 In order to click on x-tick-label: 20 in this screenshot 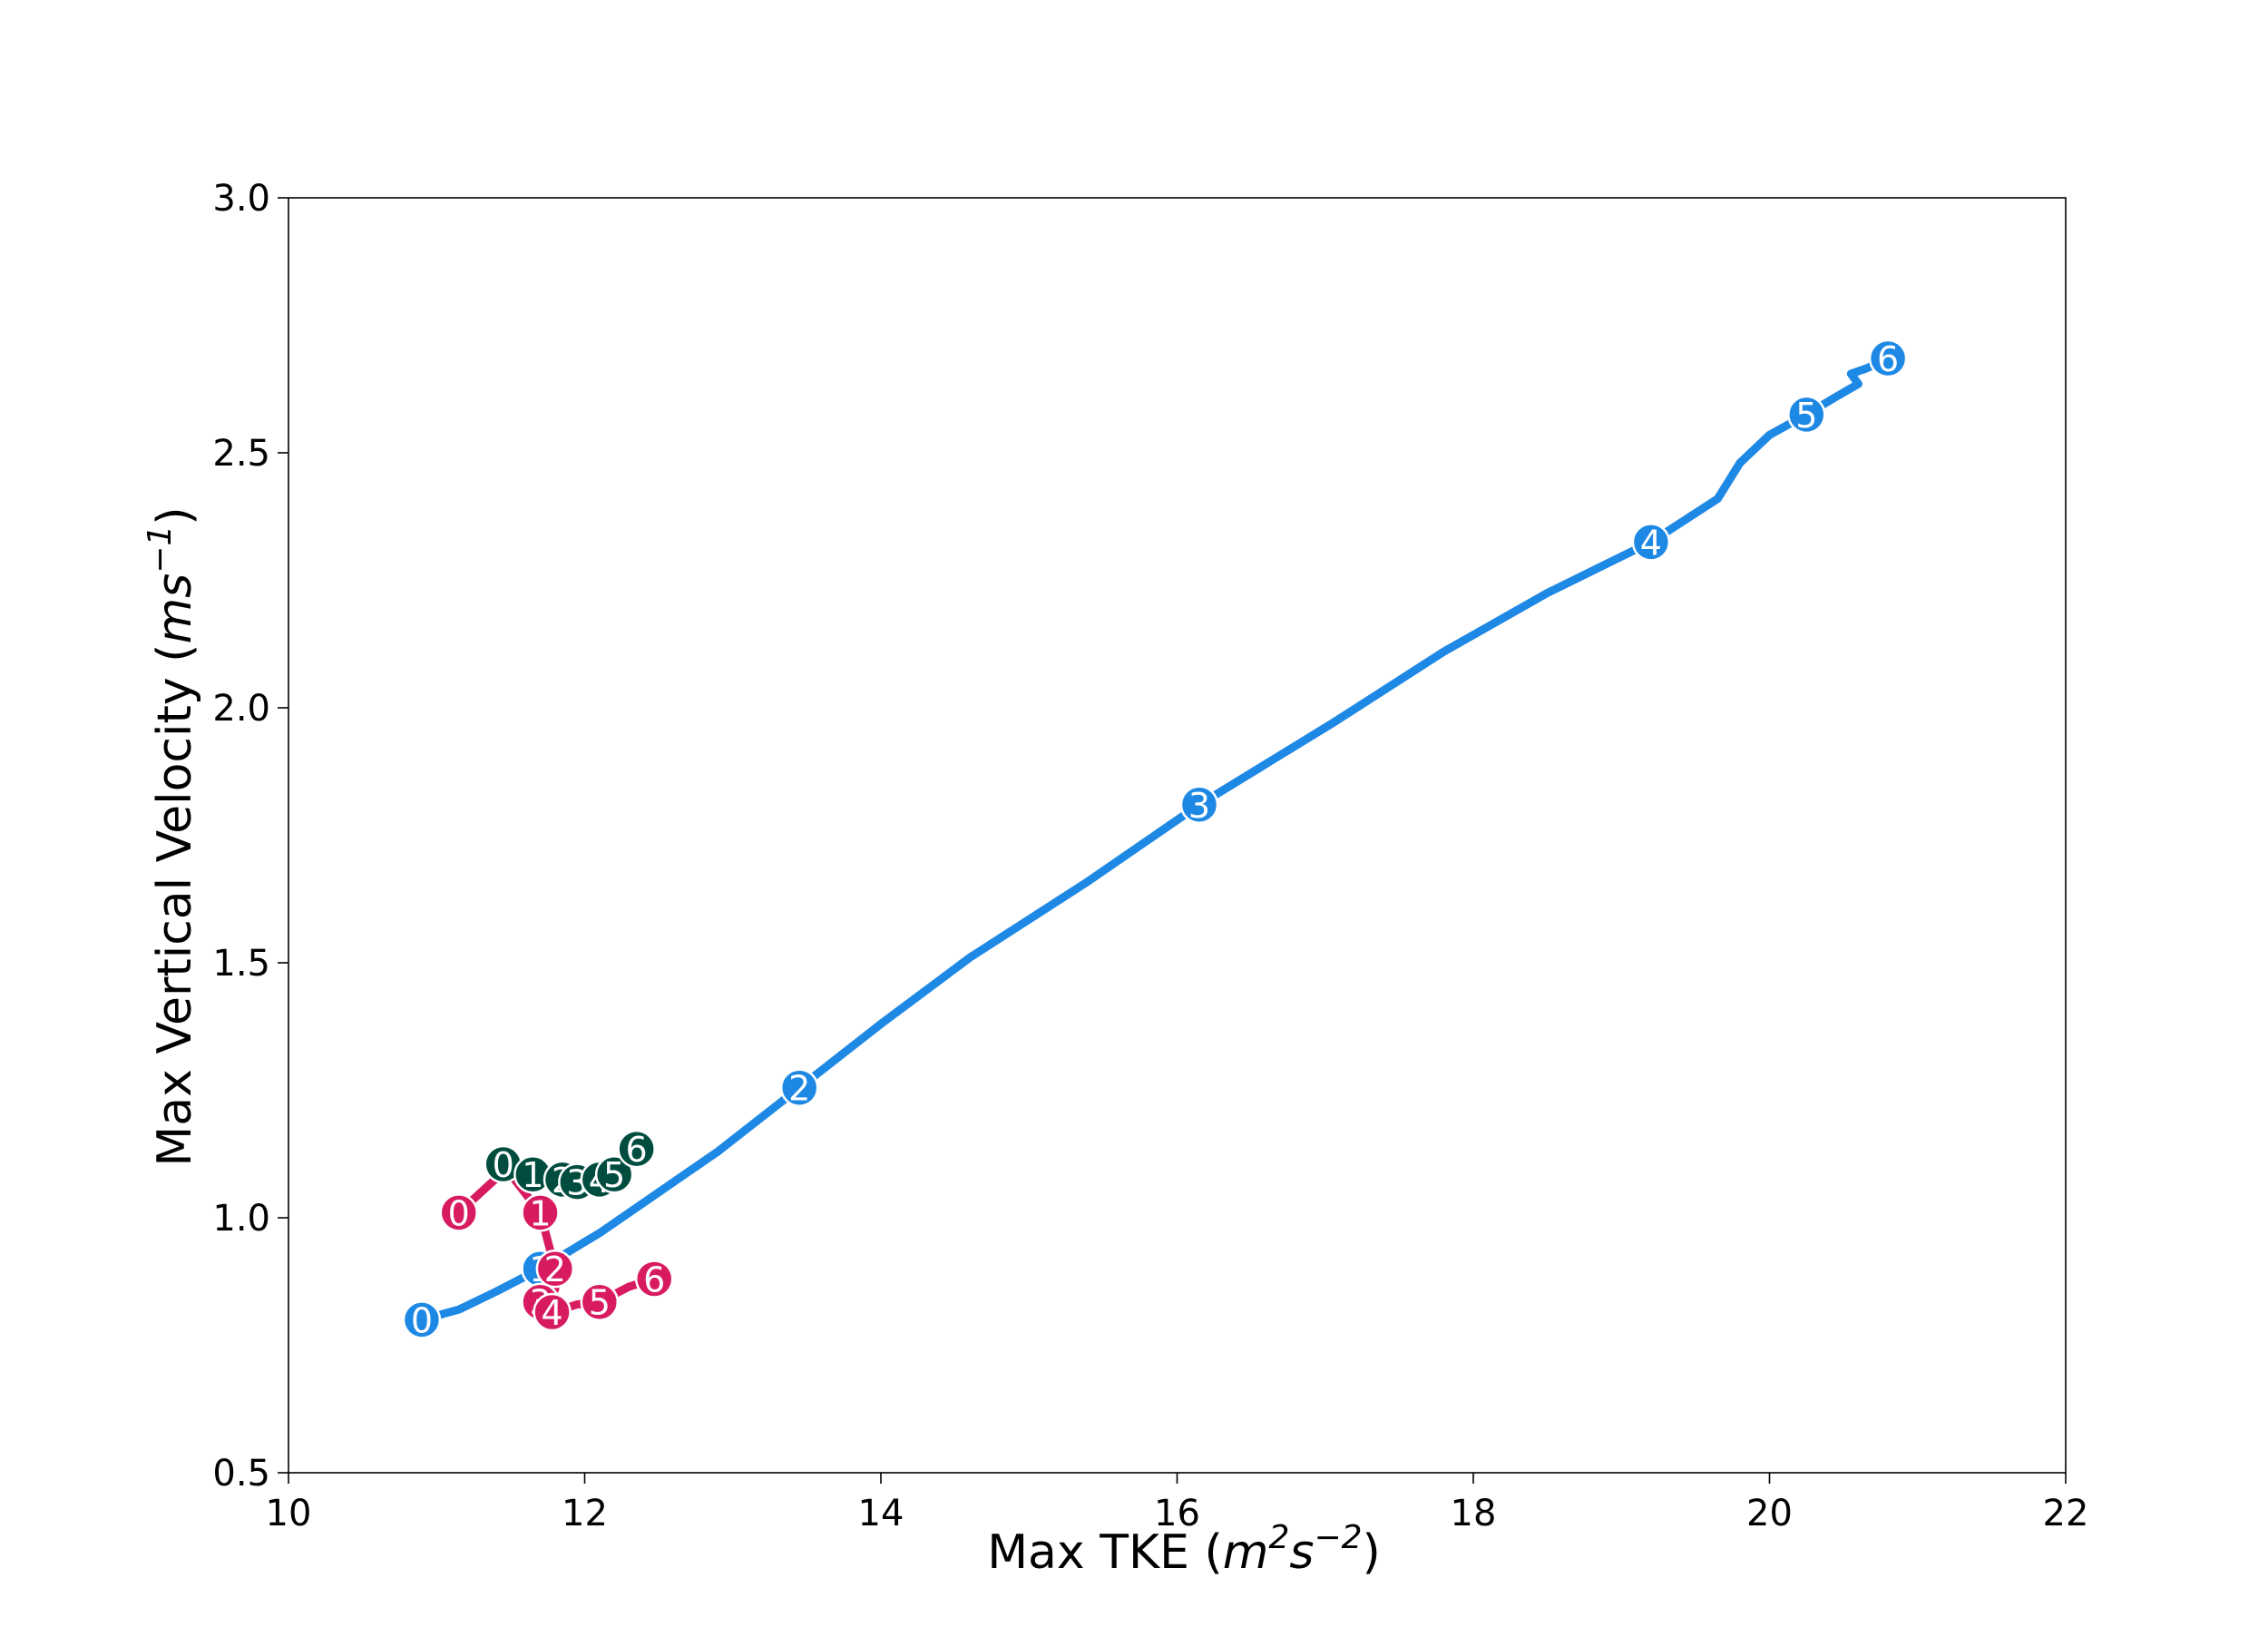, I will do `click(1770, 1514)`.